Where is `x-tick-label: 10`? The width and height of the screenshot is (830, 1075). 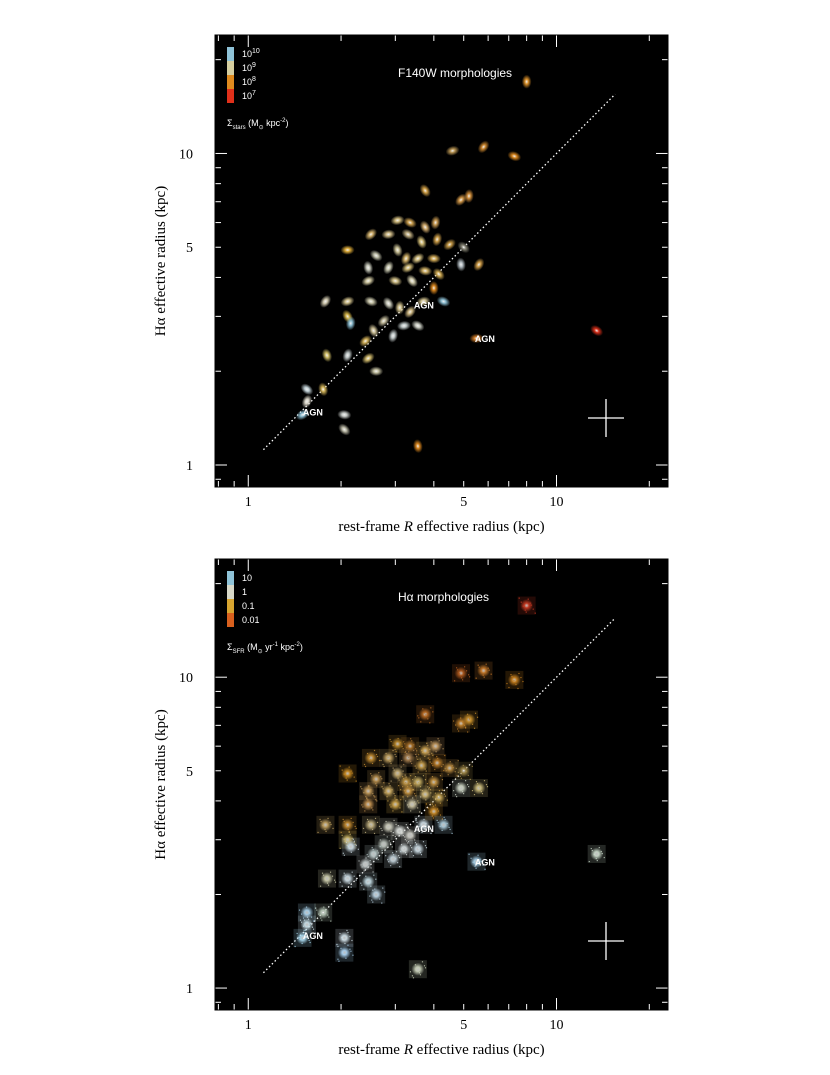
x-tick-label: 10 is located at coordinates (557, 502).